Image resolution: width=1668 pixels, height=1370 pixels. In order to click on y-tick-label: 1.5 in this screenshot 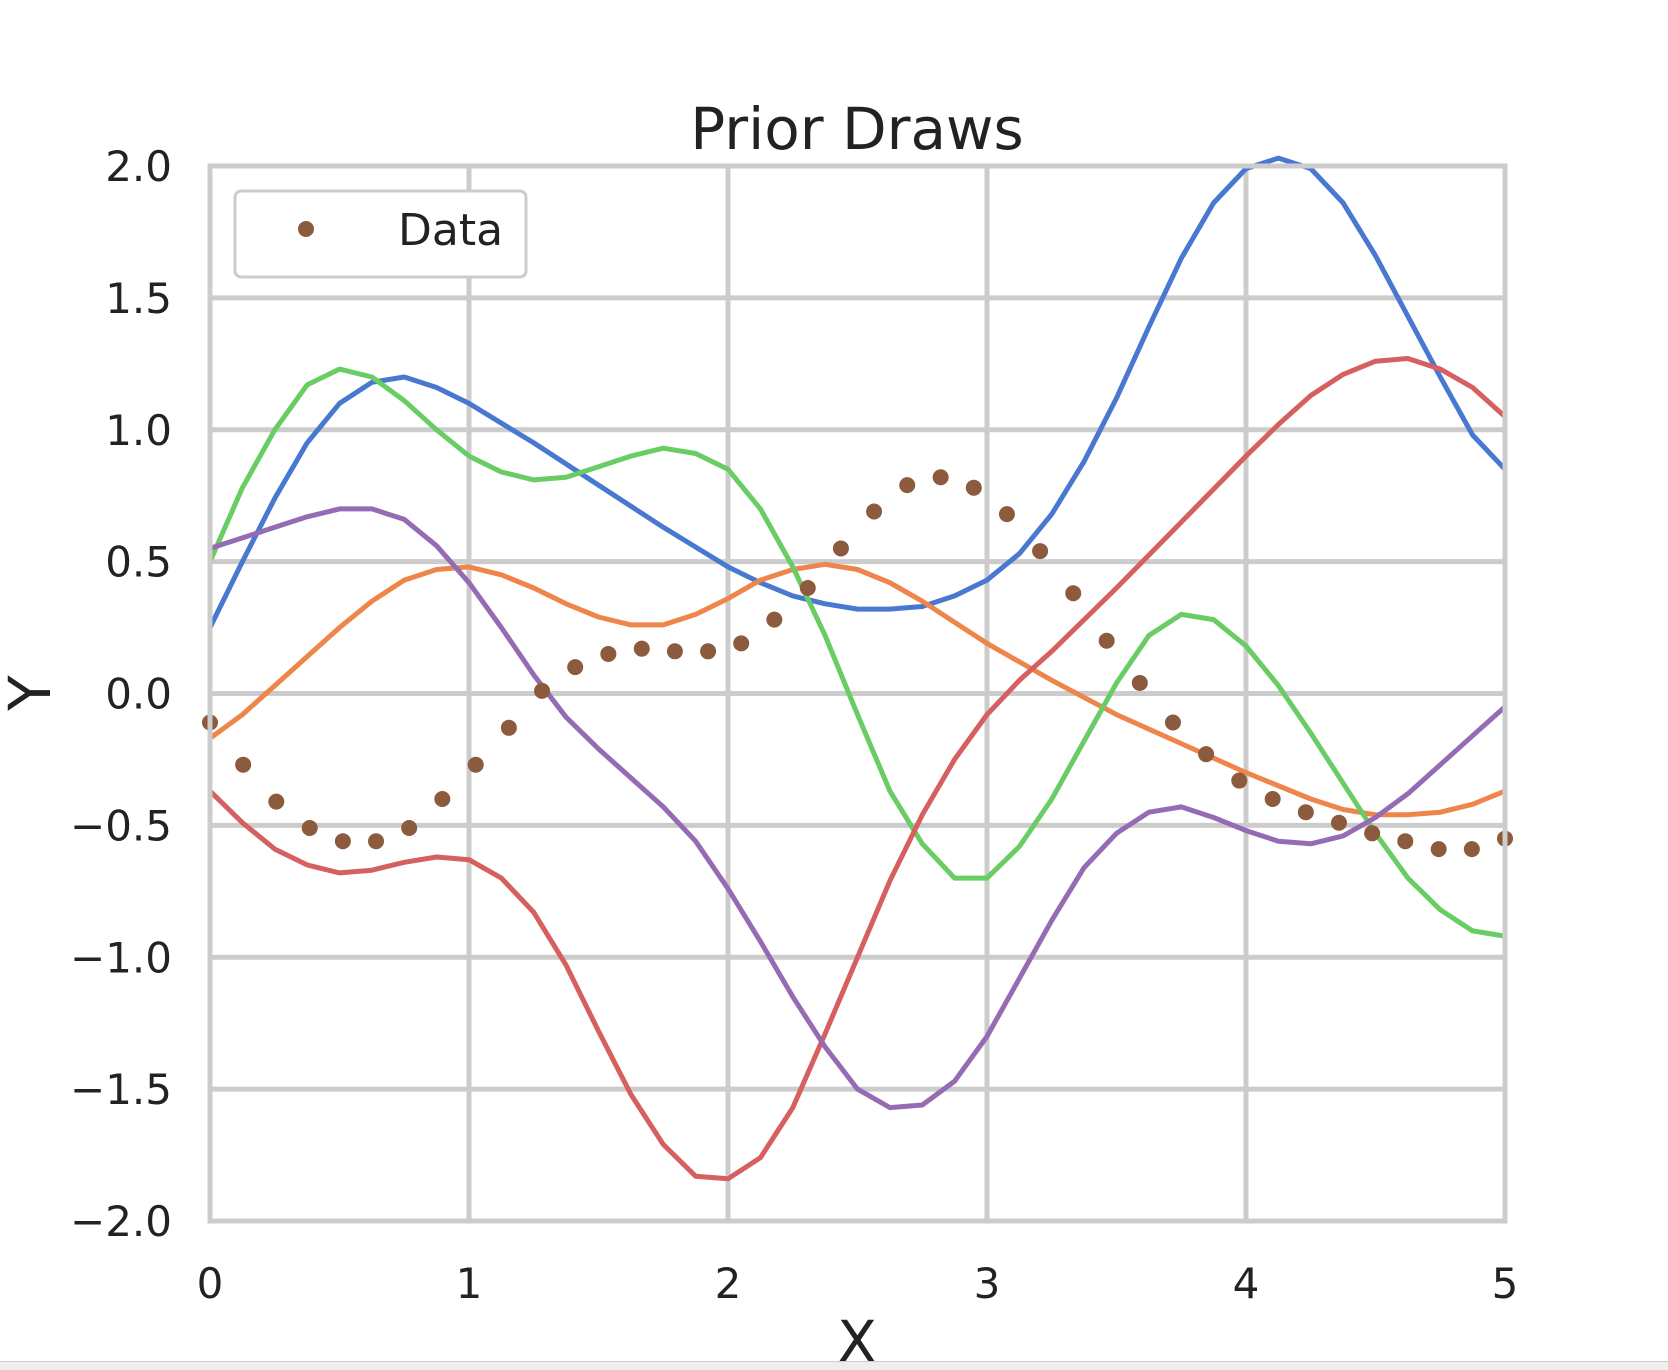, I will do `click(138, 298)`.